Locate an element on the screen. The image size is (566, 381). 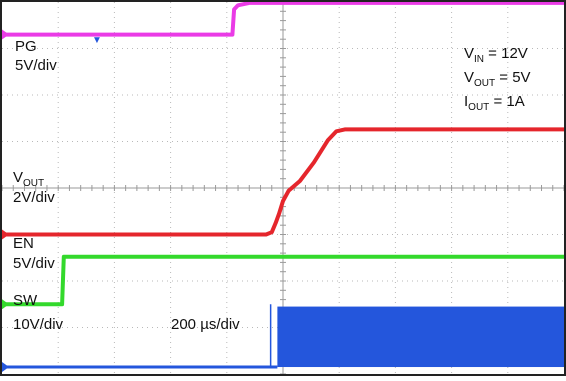
sw-ground-marker is located at coordinates (5, 367).